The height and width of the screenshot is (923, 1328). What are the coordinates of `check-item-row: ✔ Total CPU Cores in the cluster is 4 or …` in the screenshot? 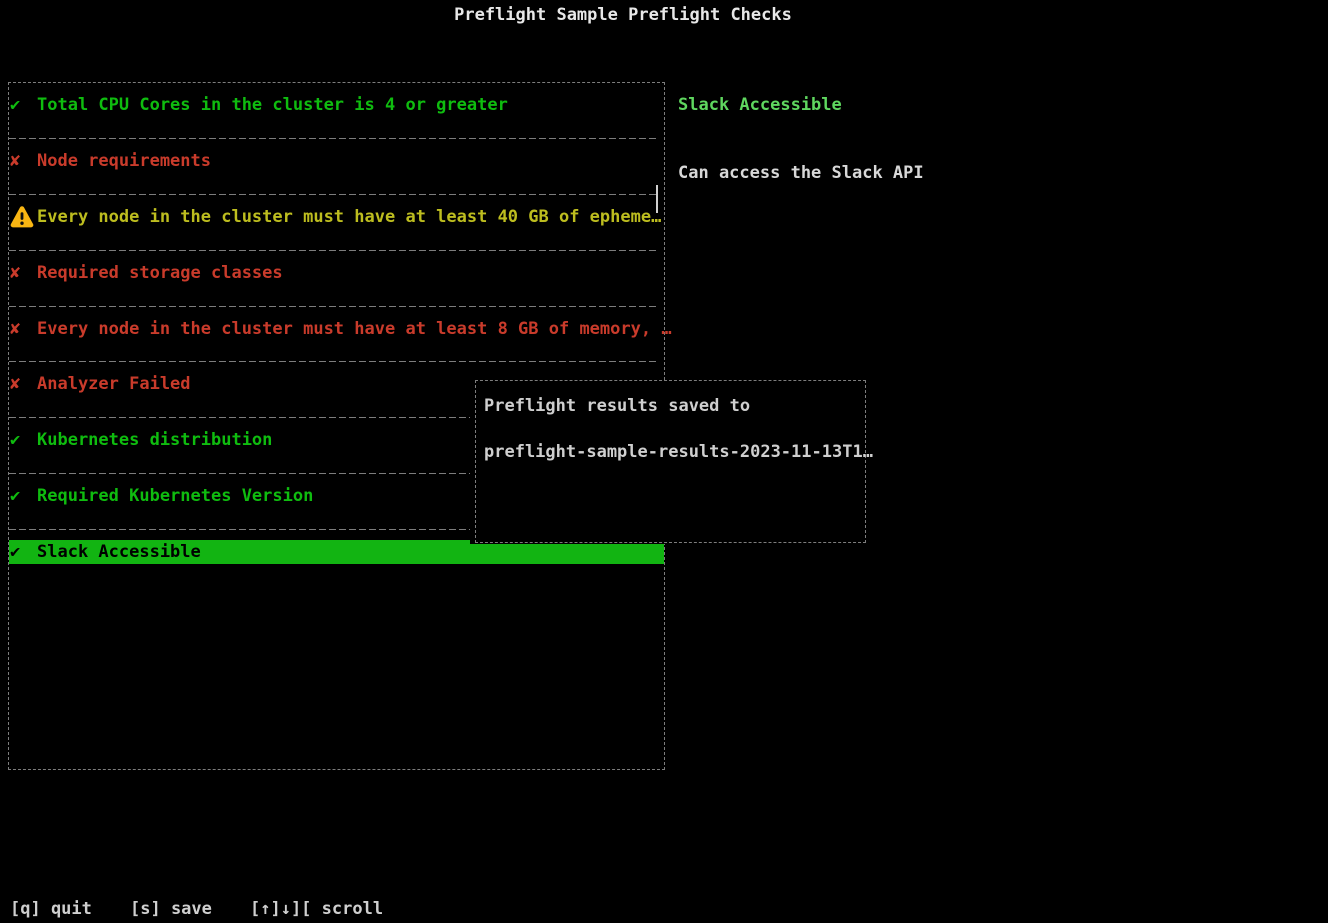 It's located at (336, 105).